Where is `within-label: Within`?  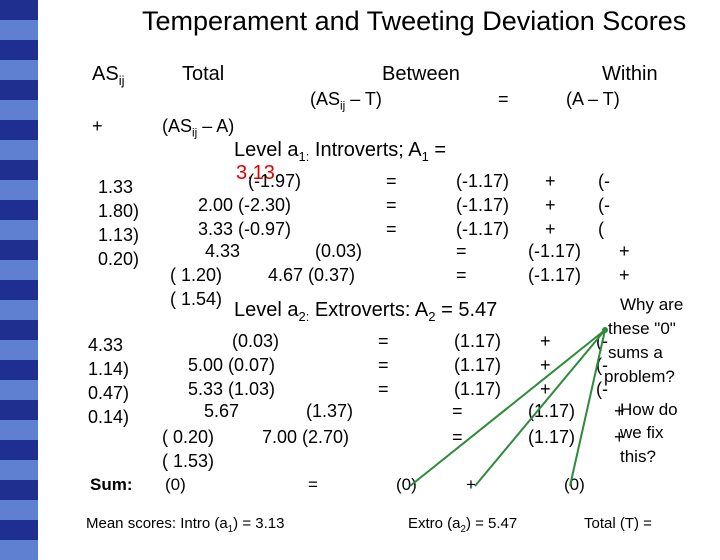 within-label: Within is located at coordinates (630, 74).